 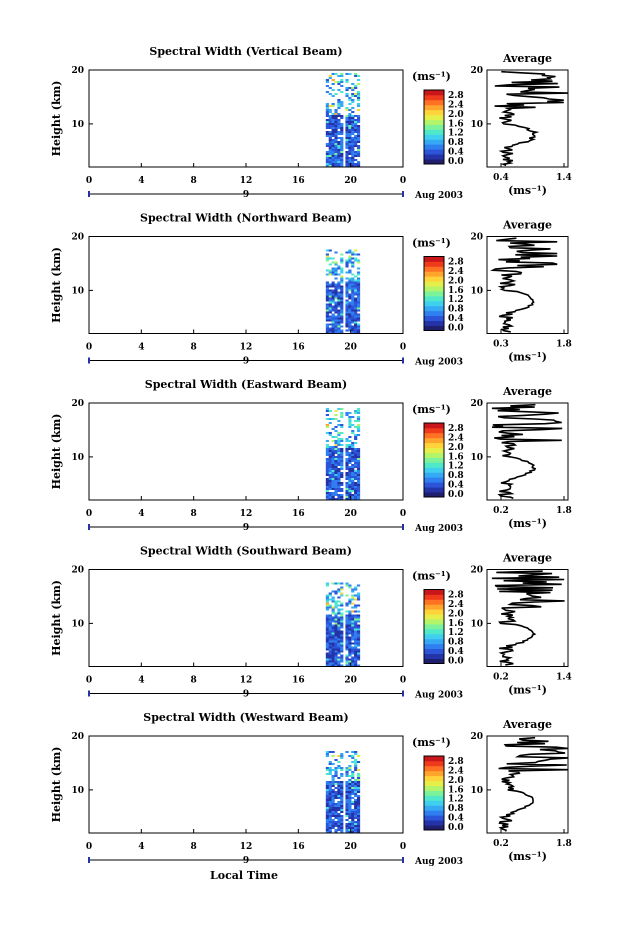 What do you see at coordinates (456, 115) in the screenshot?
I see `colorbar-tick-label: 2.0` at bounding box center [456, 115].